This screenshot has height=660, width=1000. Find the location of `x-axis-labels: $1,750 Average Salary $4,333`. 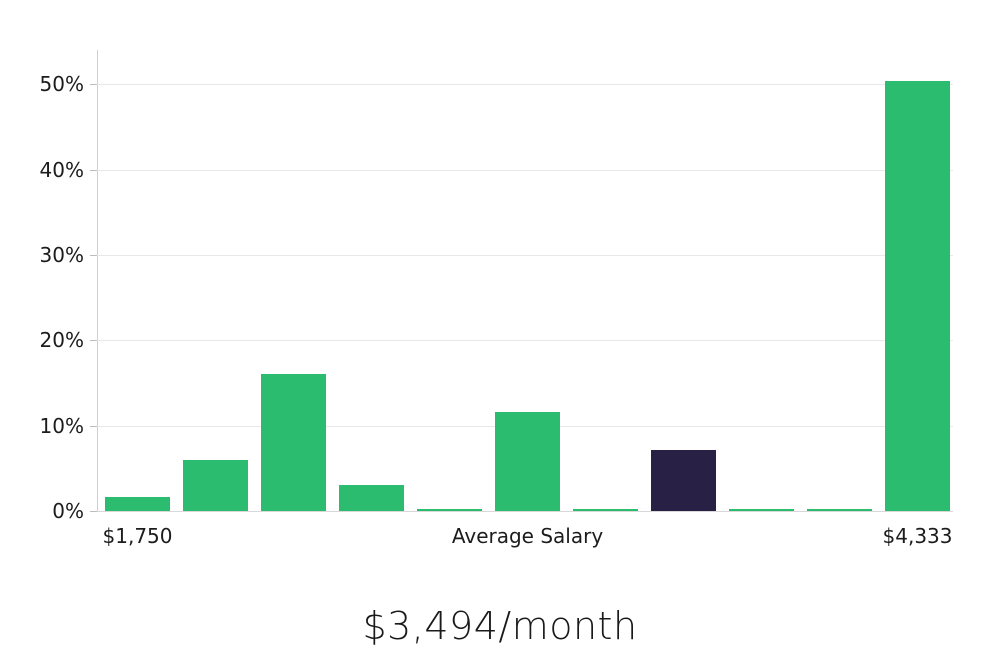

x-axis-labels: $1,750 Average Salary $4,333 is located at coordinates (525, 541).